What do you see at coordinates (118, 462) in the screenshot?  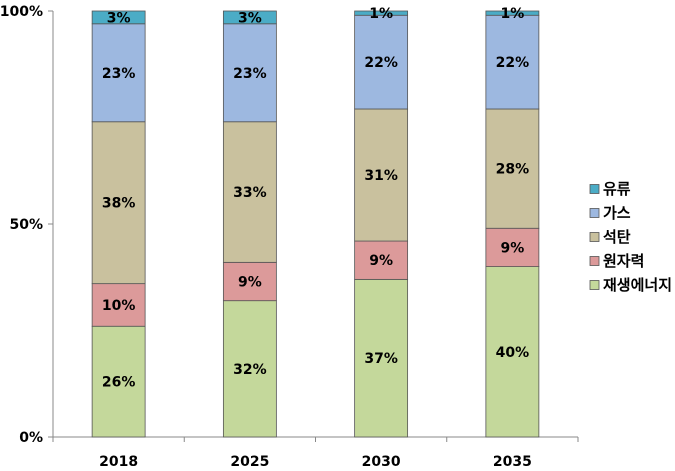 I see `x-tick-label: 2018` at bounding box center [118, 462].